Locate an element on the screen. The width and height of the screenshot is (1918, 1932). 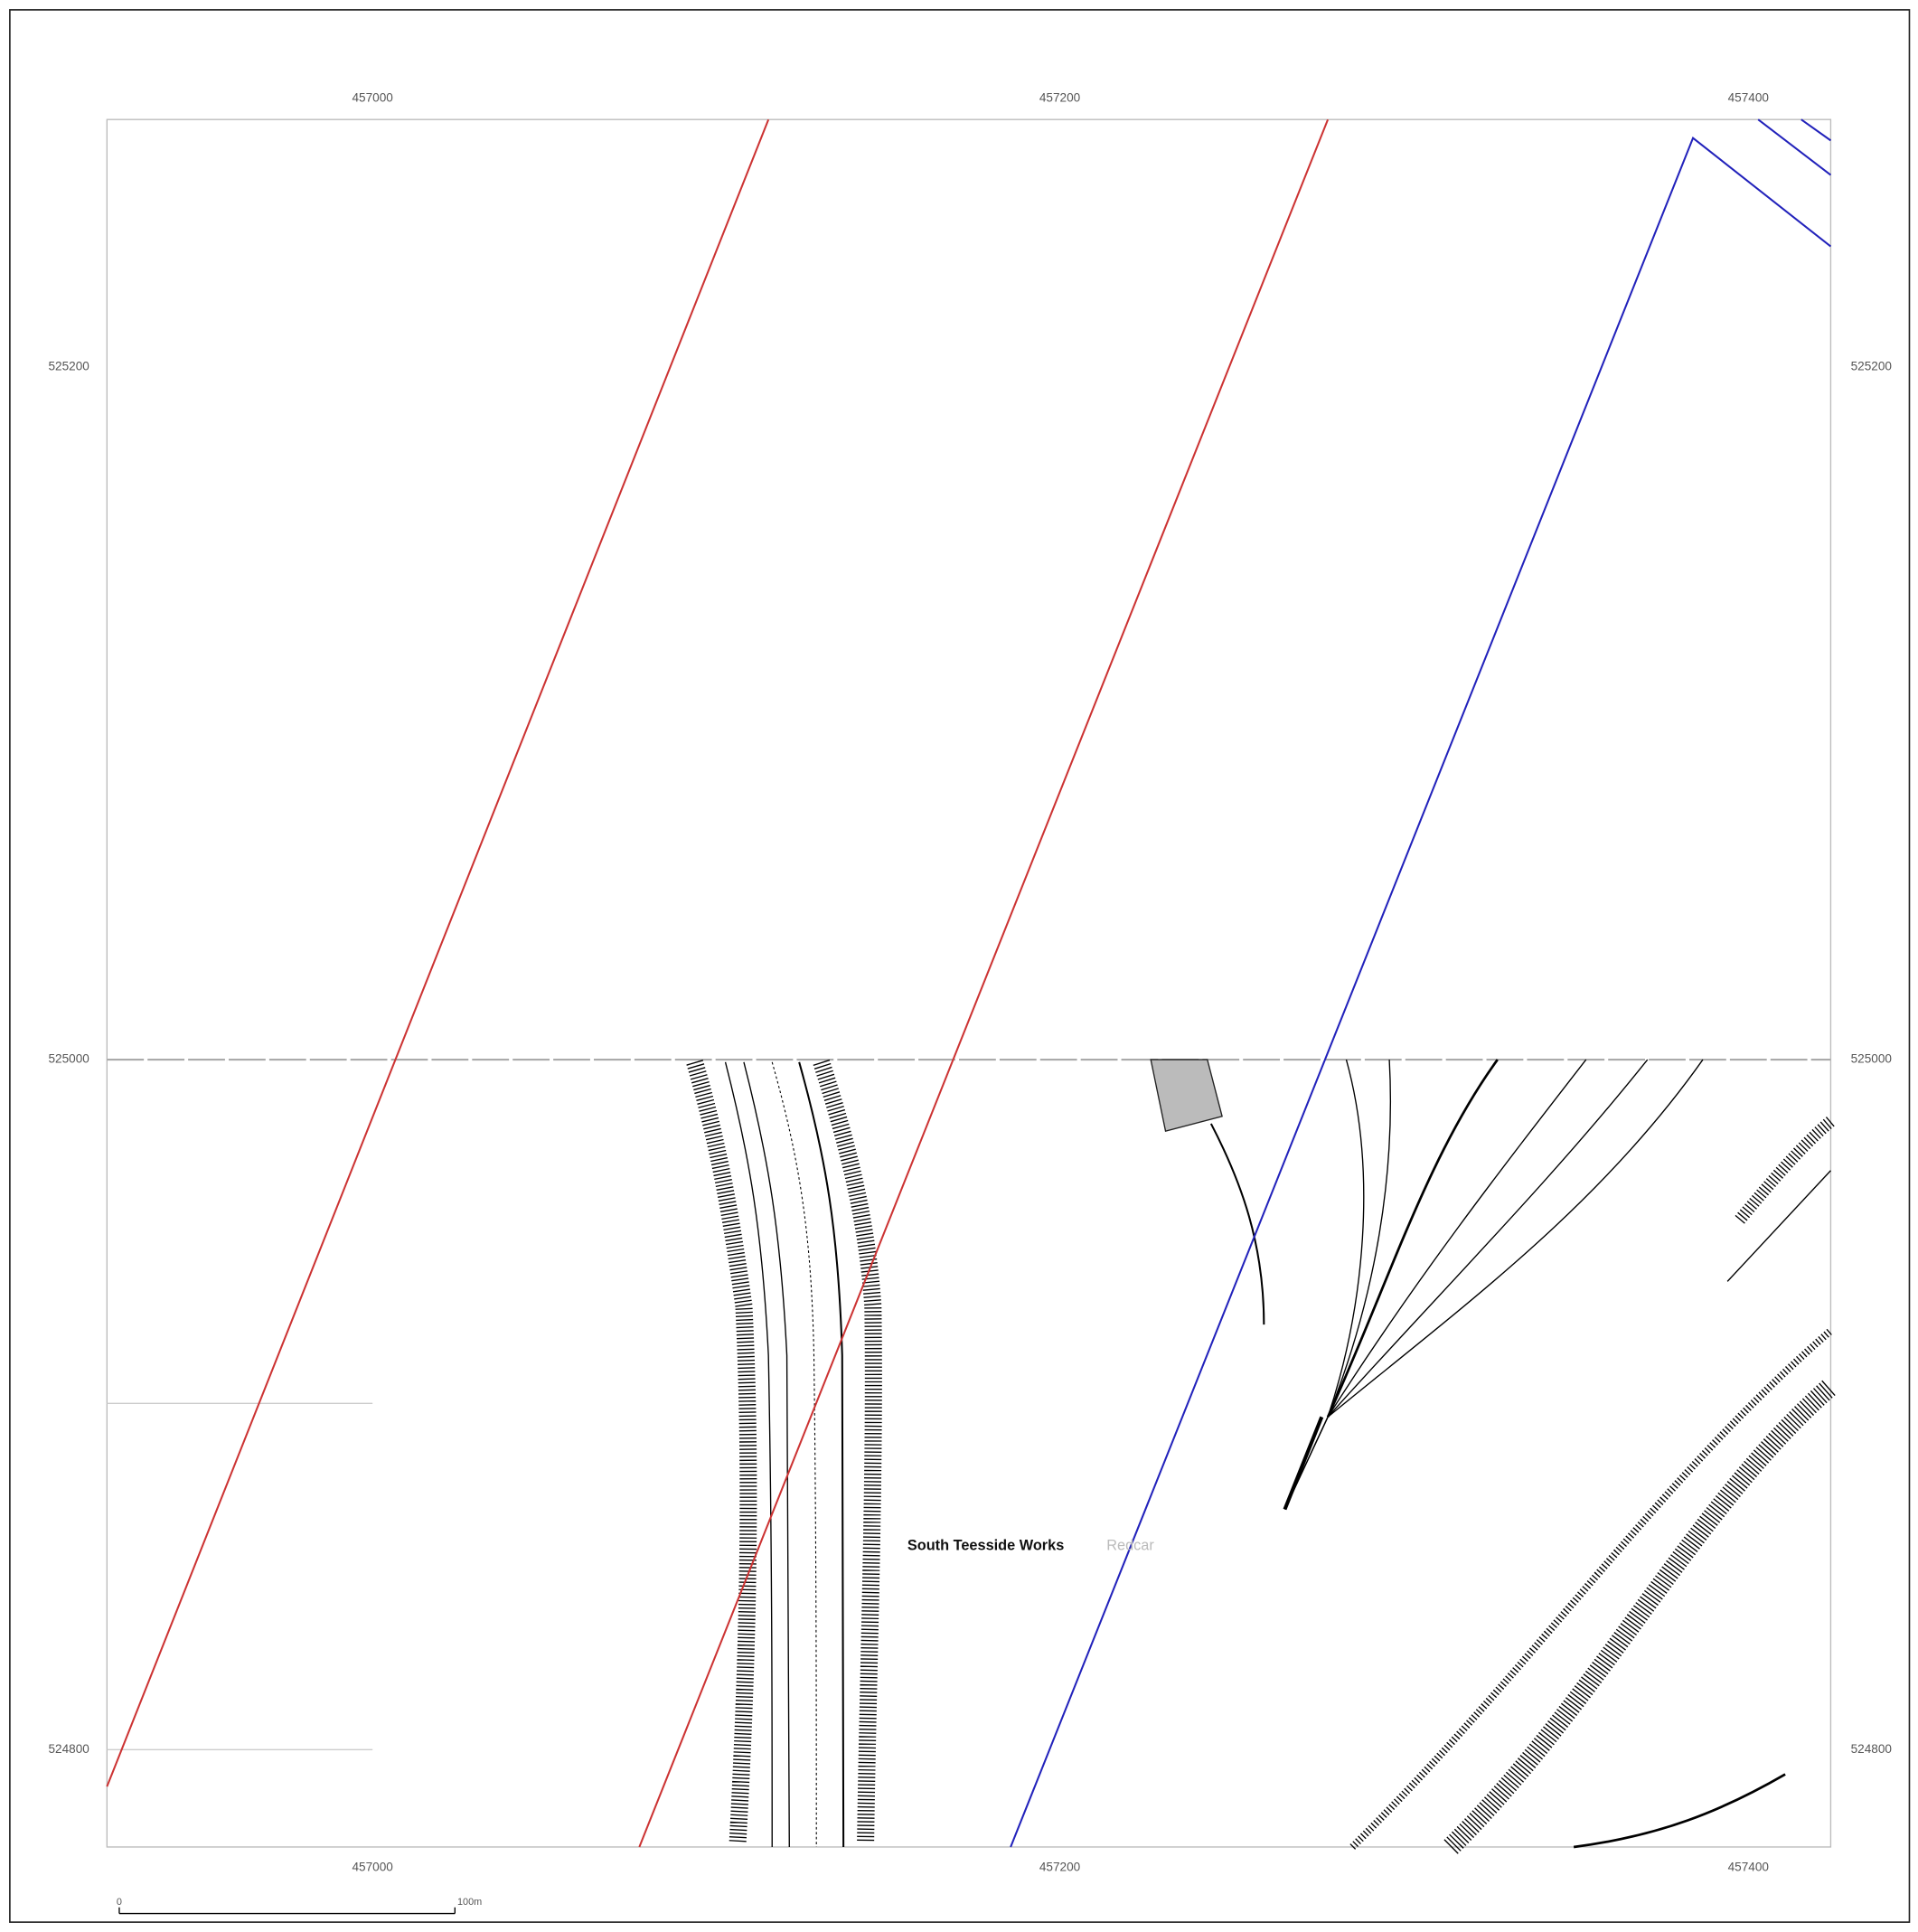
place-label: South Teesside Works is located at coordinates (985, 1546).